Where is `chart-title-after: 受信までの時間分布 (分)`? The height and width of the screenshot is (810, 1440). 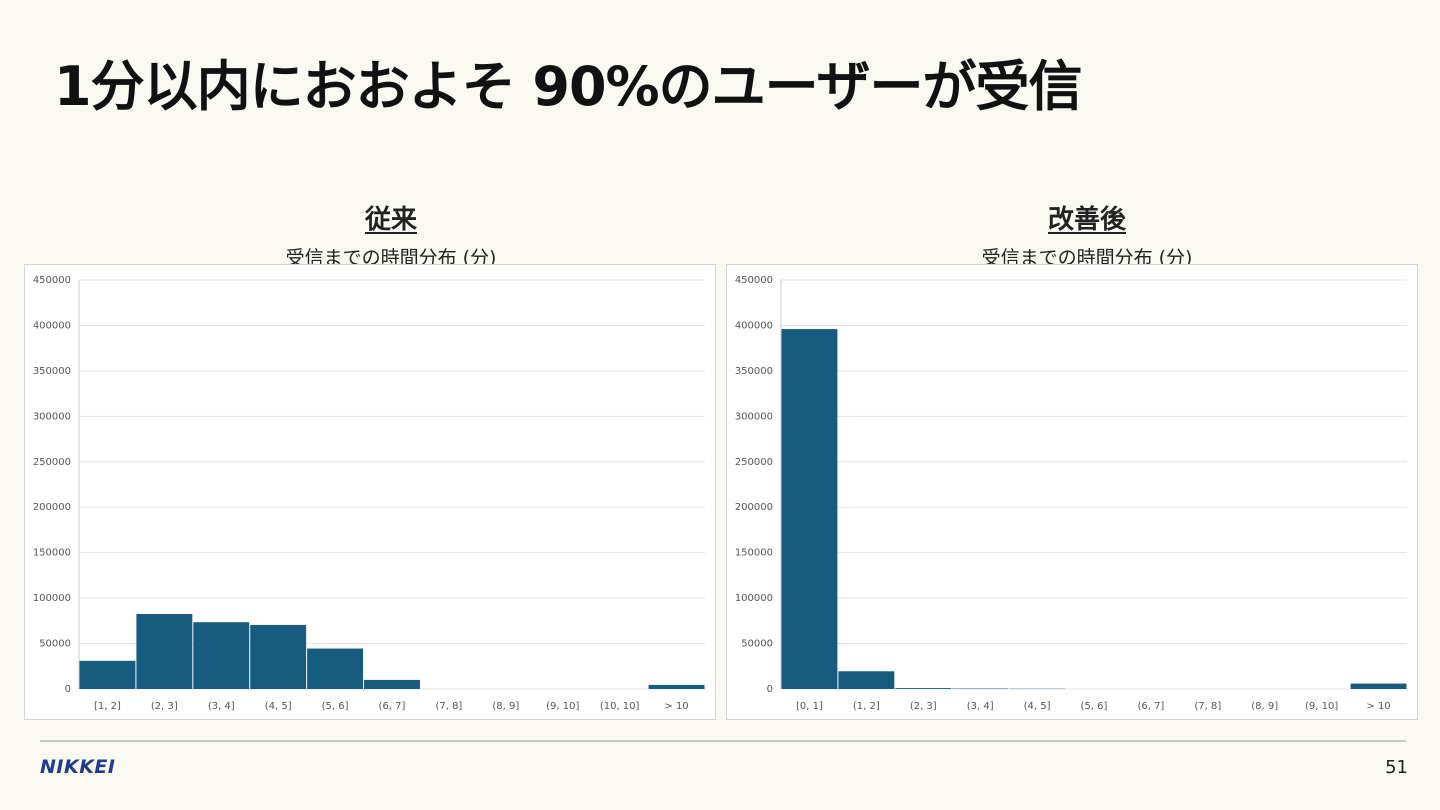
chart-title-after: 受信までの時間分布 (分) is located at coordinates (1087, 258).